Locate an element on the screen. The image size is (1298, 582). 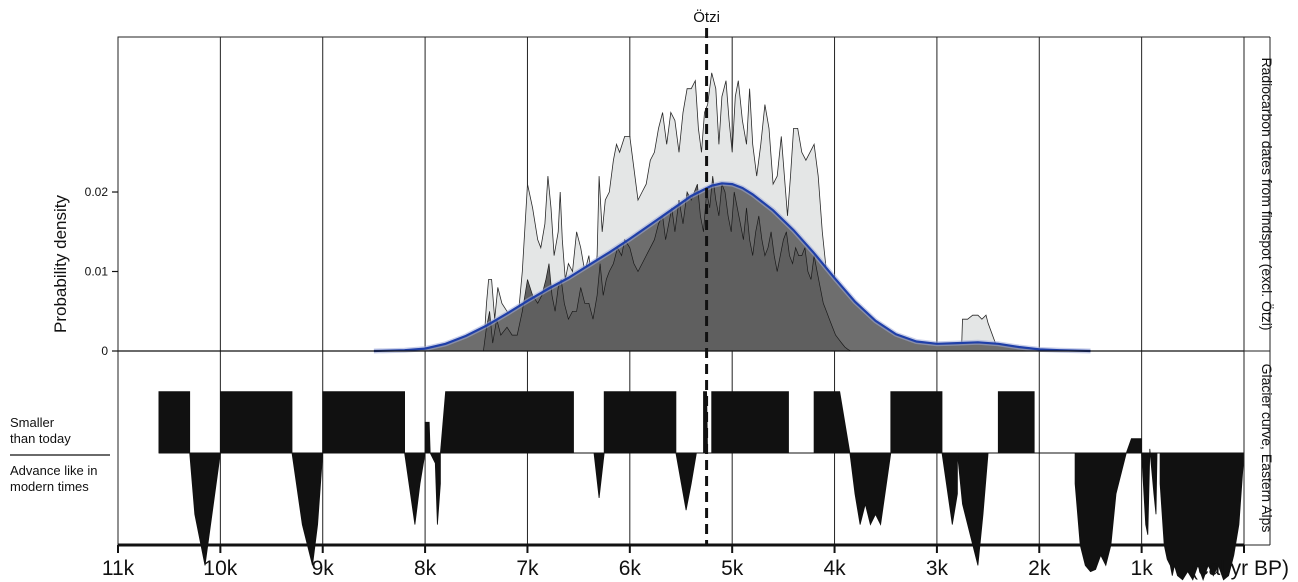
legend-advance-line-2: modern times is located at coordinates (49, 486).